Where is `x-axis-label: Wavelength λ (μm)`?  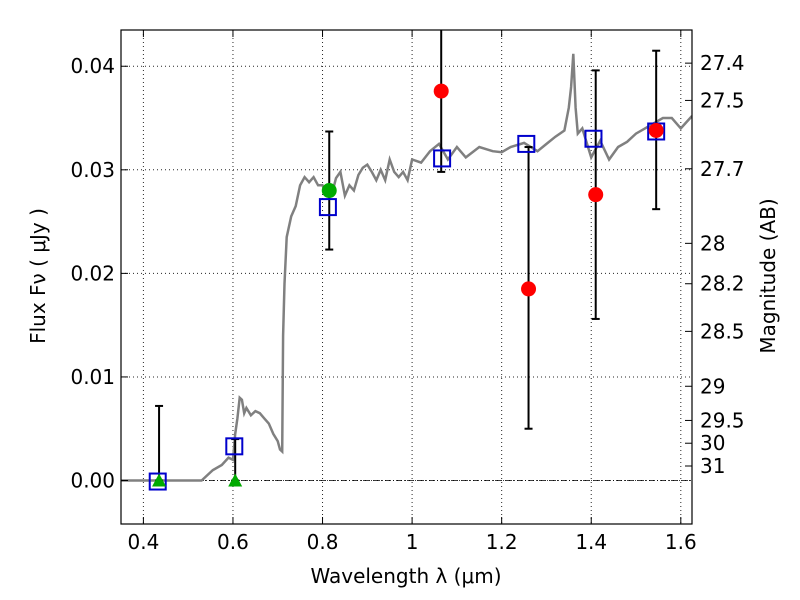
x-axis-label: Wavelength λ (μm) is located at coordinates (405, 576).